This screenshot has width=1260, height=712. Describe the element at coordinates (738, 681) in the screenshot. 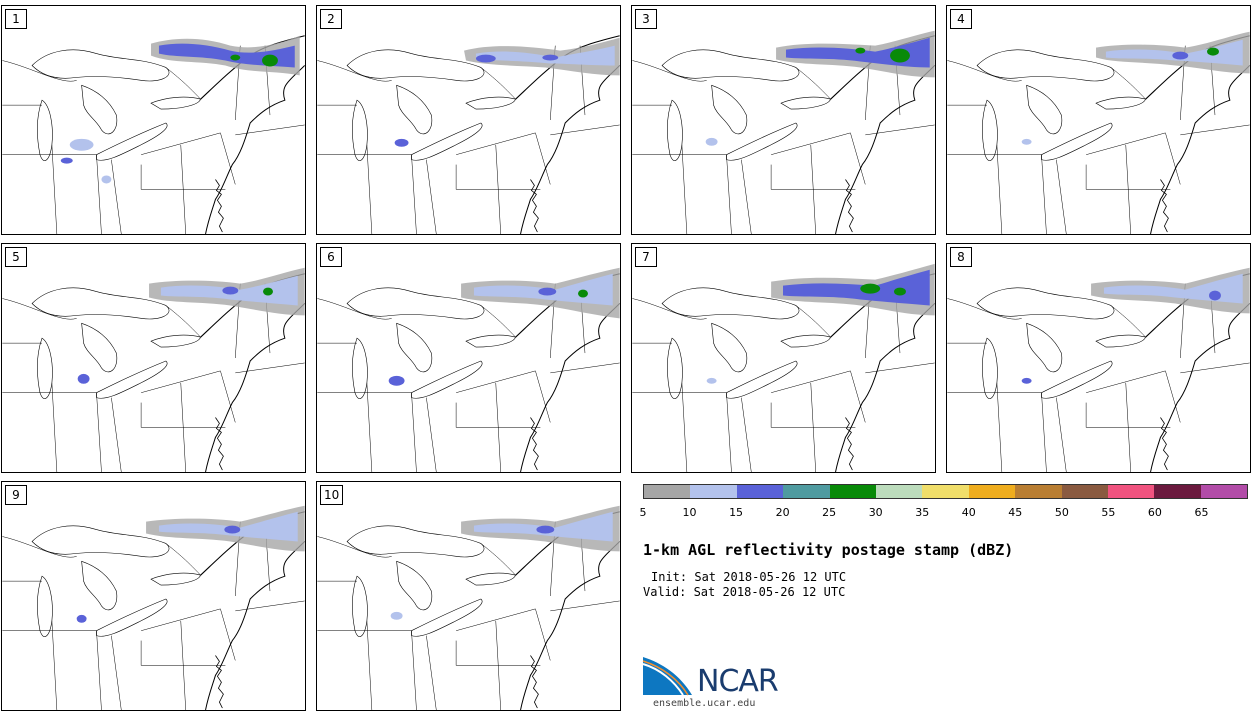

I see `ncar-wordmark: NCAR` at that location.